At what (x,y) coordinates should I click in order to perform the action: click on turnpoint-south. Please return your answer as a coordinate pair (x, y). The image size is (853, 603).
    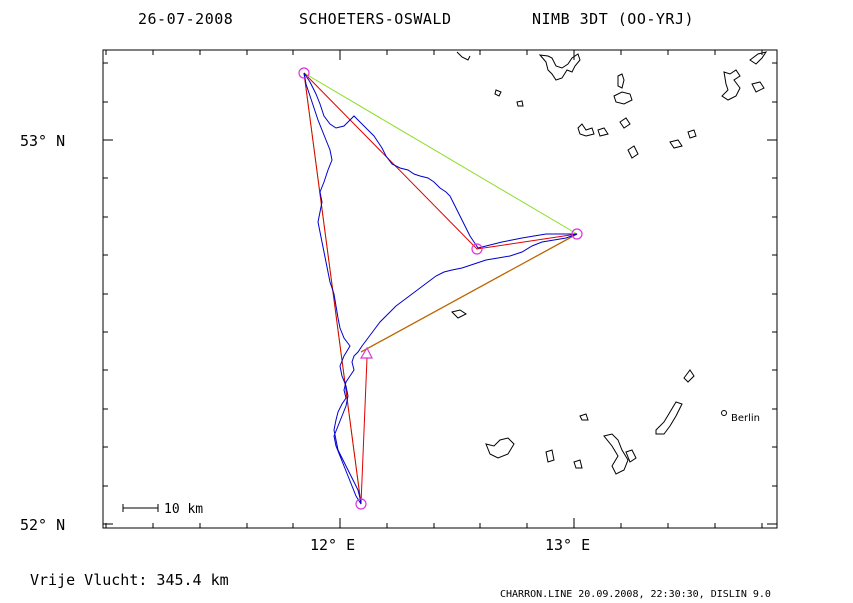
    Looking at the image, I should click on (361, 504).